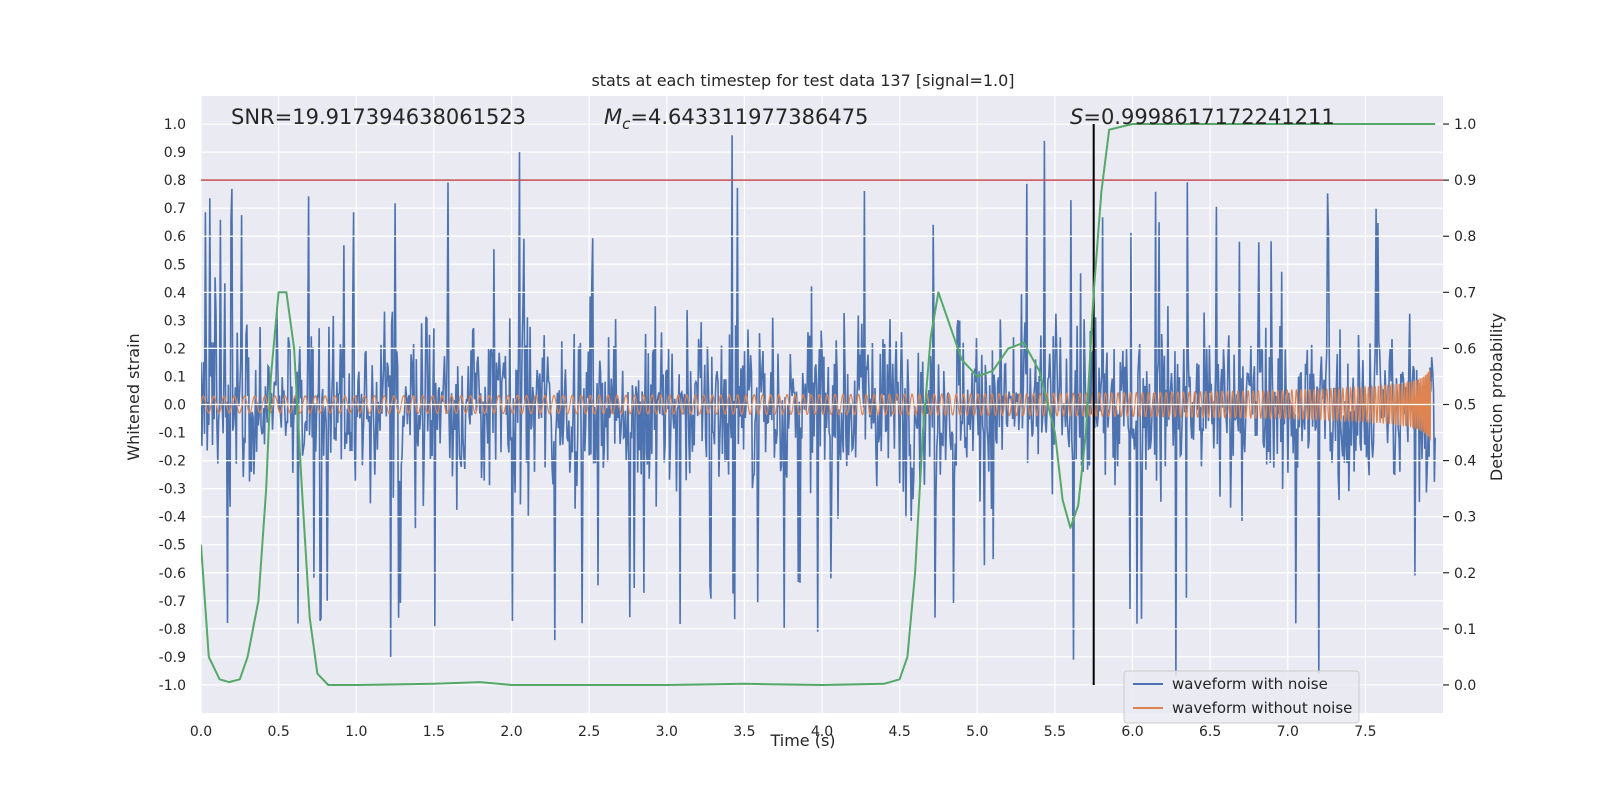  Describe the element at coordinates (175, 153) in the screenshot. I see `y-tick-label: 0.9` at that location.